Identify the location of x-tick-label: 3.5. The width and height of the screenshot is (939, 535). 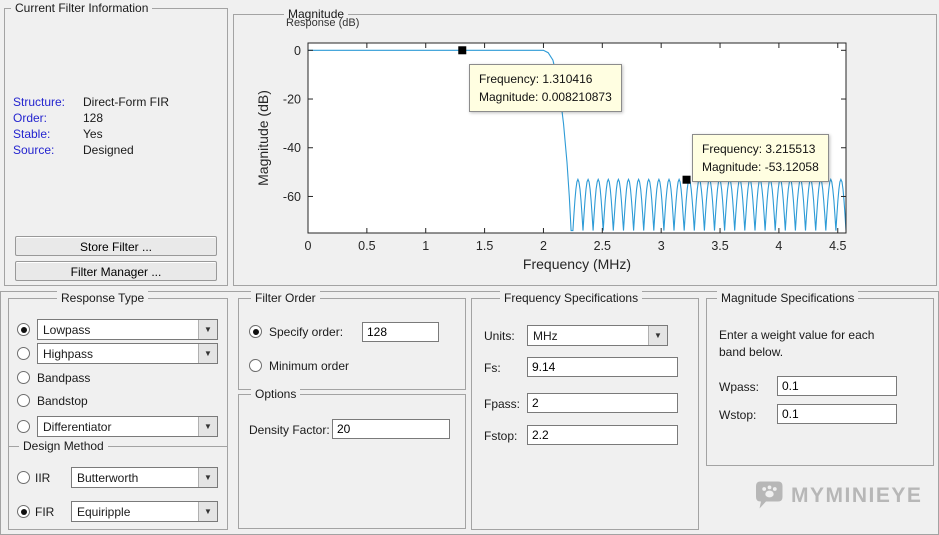
(719, 246).